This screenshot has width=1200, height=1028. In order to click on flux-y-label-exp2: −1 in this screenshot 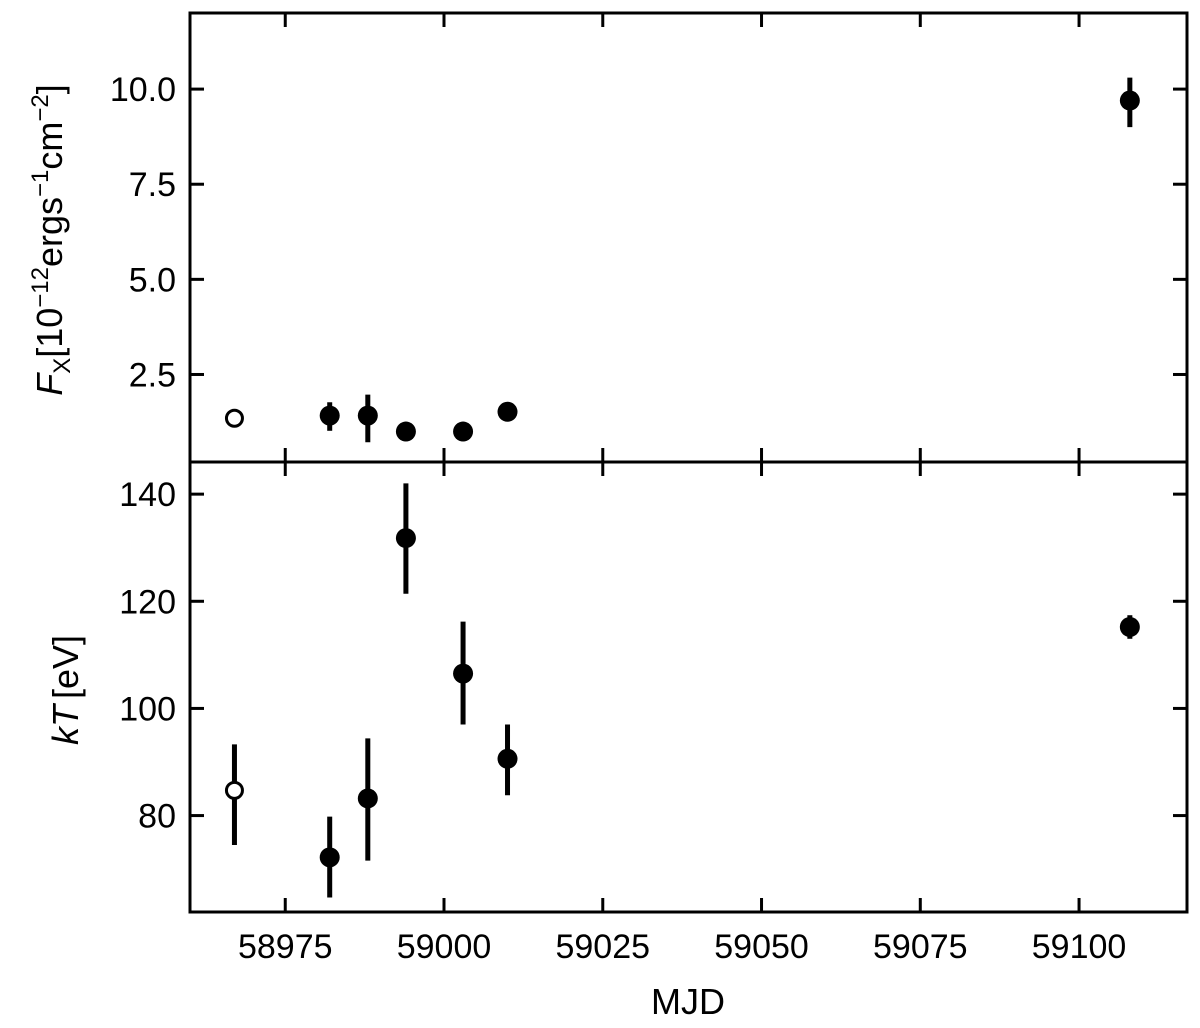, I will do `click(40, 183)`.